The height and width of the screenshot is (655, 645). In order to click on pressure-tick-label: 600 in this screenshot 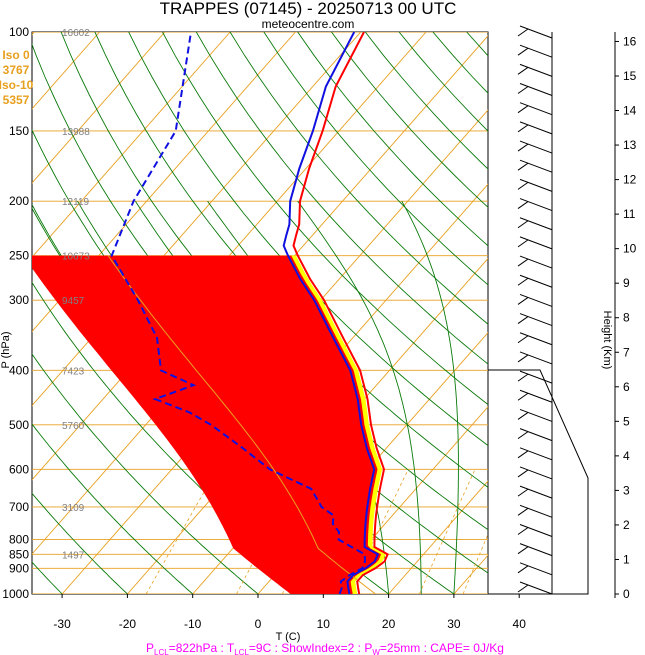, I will do `click(19, 469)`.